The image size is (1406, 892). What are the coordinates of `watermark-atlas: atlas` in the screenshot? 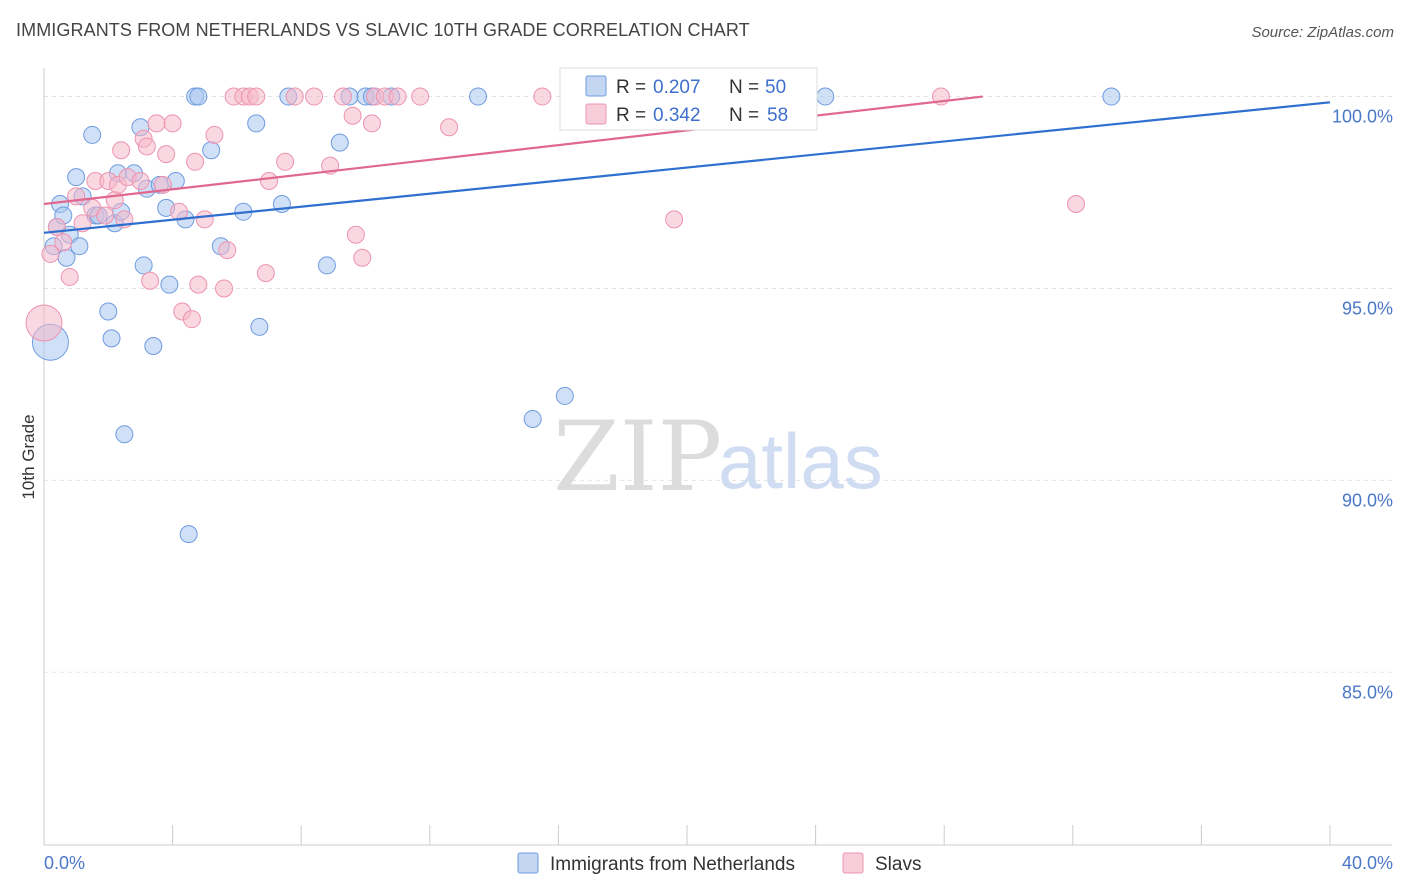 It's located at (800, 461).